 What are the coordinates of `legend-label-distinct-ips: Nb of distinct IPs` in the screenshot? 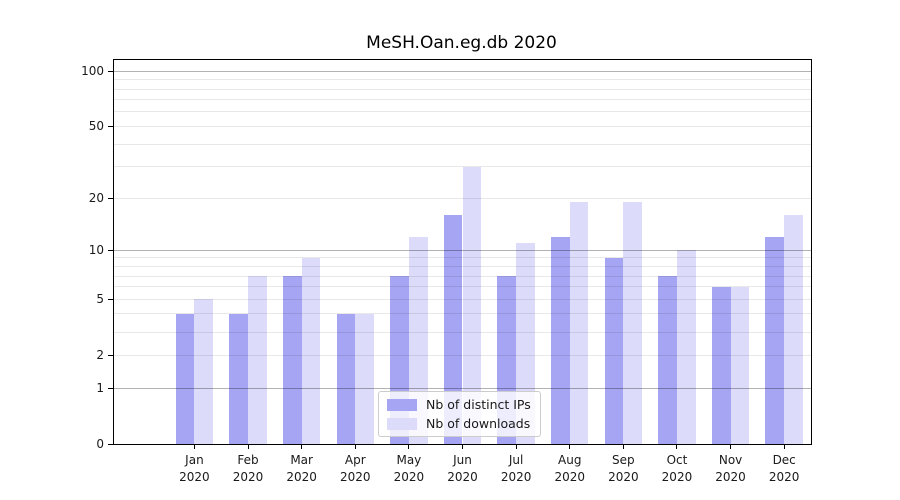 It's located at (478, 404).